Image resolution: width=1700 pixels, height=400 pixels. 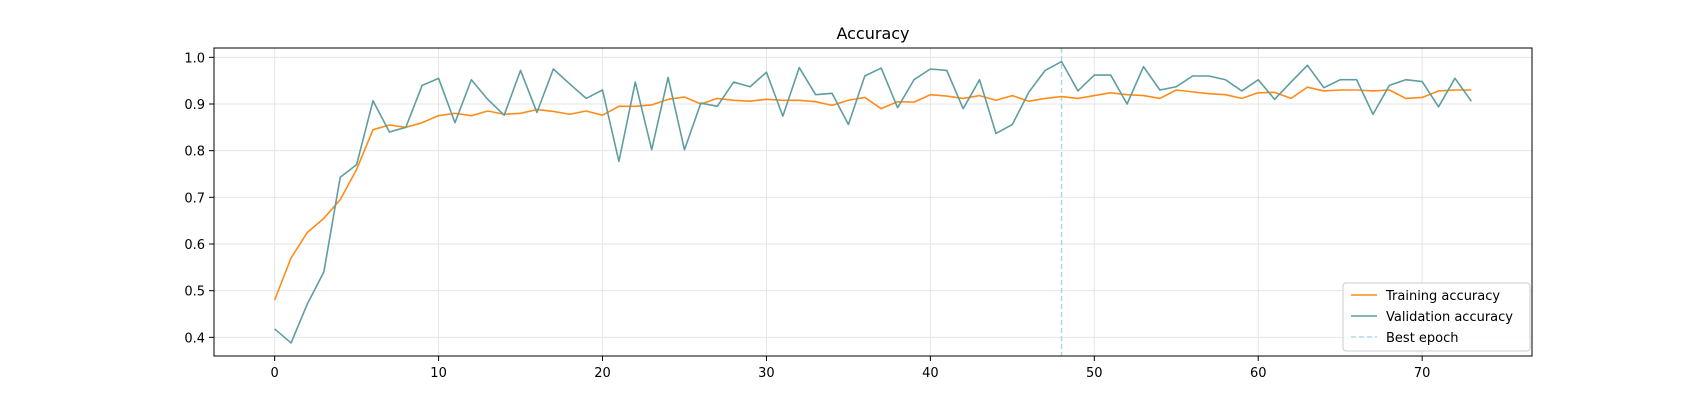 I want to click on x-tick-label: 30, so click(x=766, y=373).